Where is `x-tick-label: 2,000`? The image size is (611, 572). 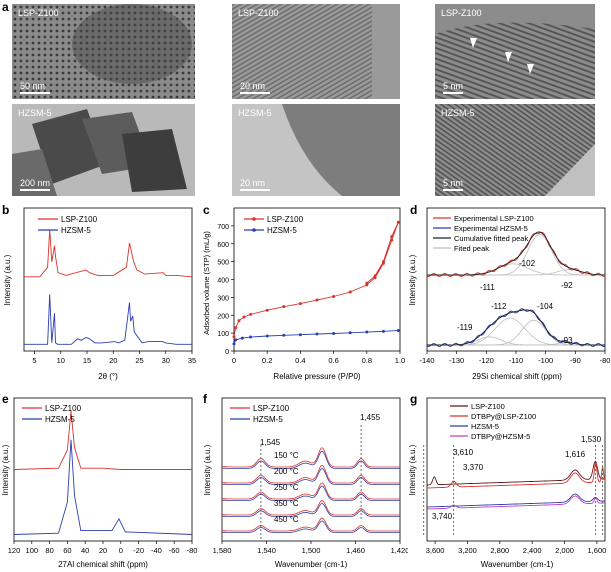
x-tick-label: 2,000 is located at coordinates (564, 550).